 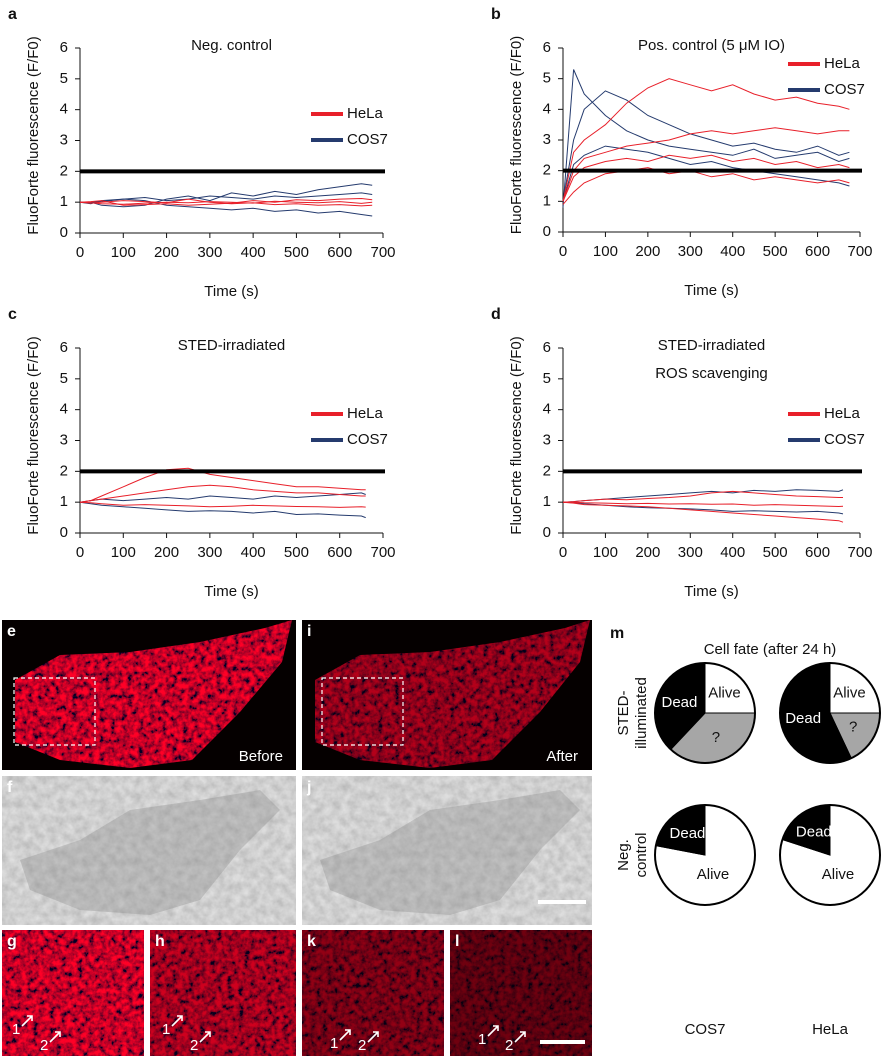 I want to click on row-label: control, so click(x=641, y=854).